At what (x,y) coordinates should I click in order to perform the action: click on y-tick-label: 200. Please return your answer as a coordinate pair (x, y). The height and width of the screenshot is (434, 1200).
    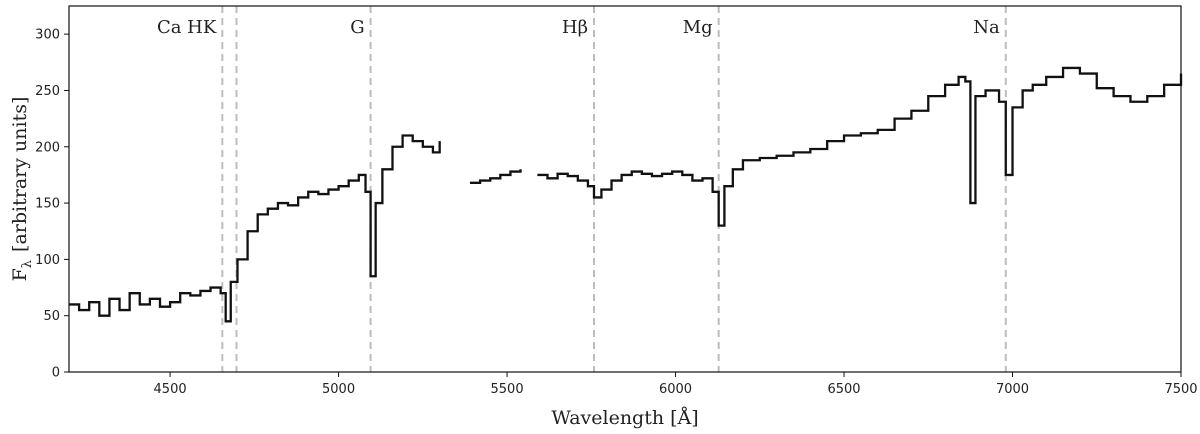
    Looking at the image, I should click on (47, 147).